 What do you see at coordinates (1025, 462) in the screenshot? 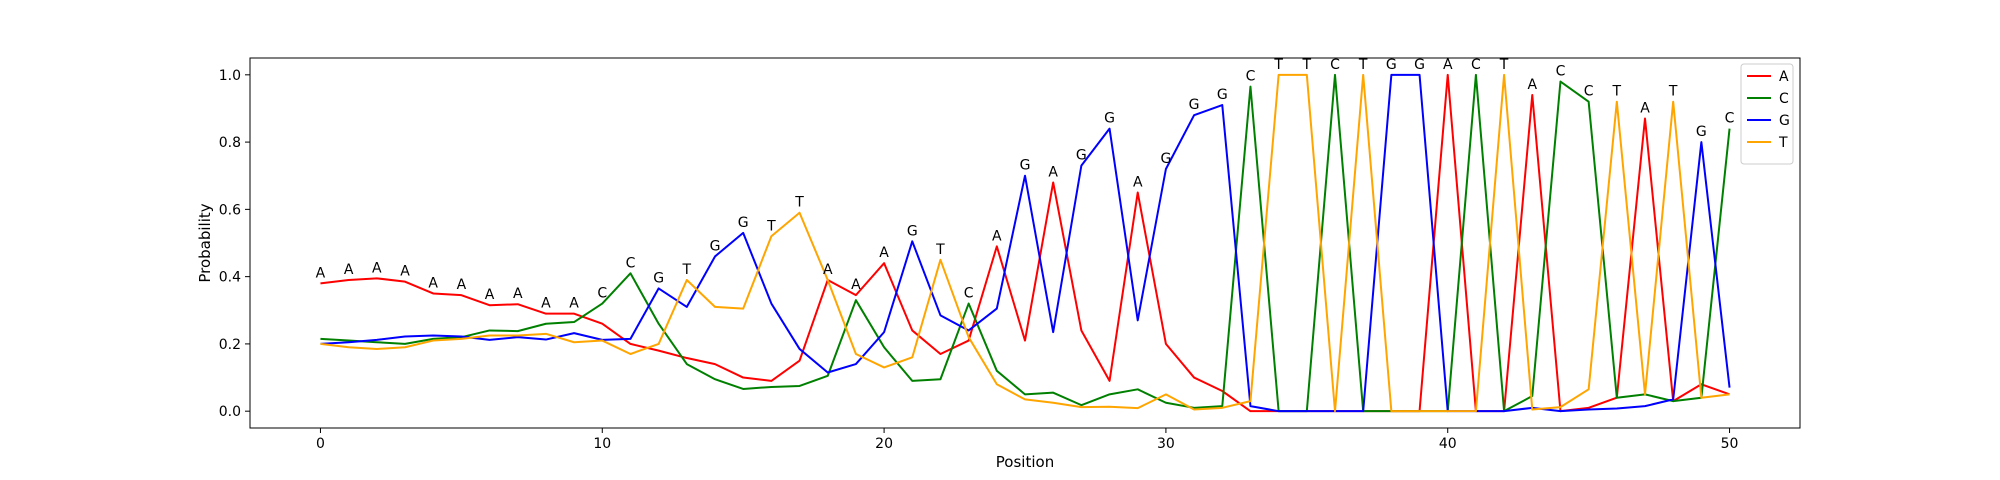
I see `x-axis-label: Position` at bounding box center [1025, 462].